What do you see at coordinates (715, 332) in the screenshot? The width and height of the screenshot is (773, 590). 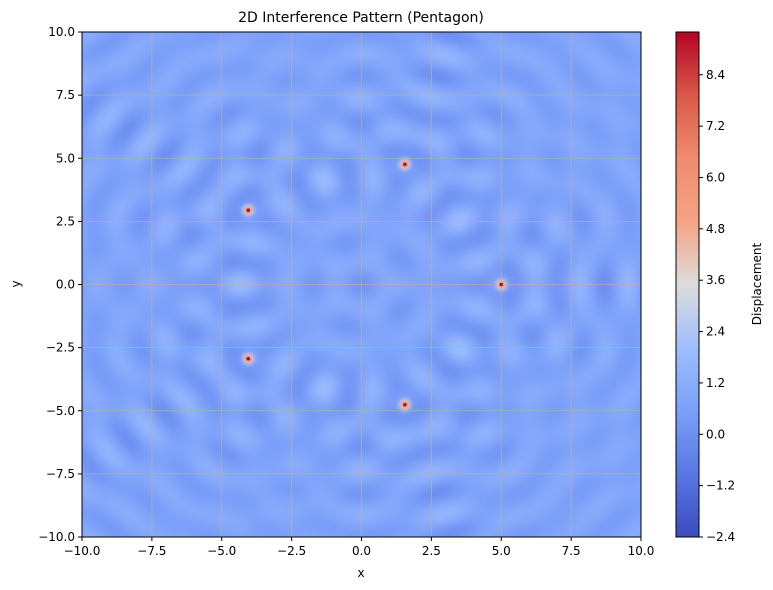 I see `colorbar-tick-label: 2.4` at bounding box center [715, 332].